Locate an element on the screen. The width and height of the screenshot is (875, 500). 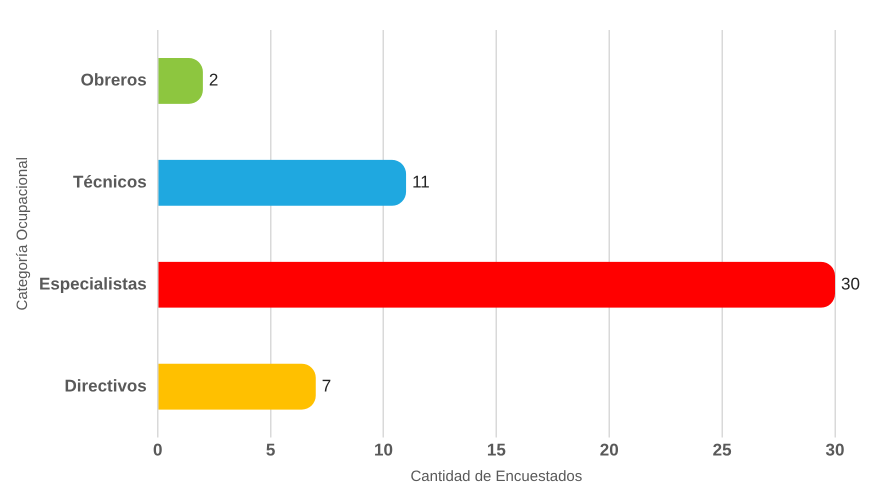
data-label: 30 is located at coordinates (850, 284).